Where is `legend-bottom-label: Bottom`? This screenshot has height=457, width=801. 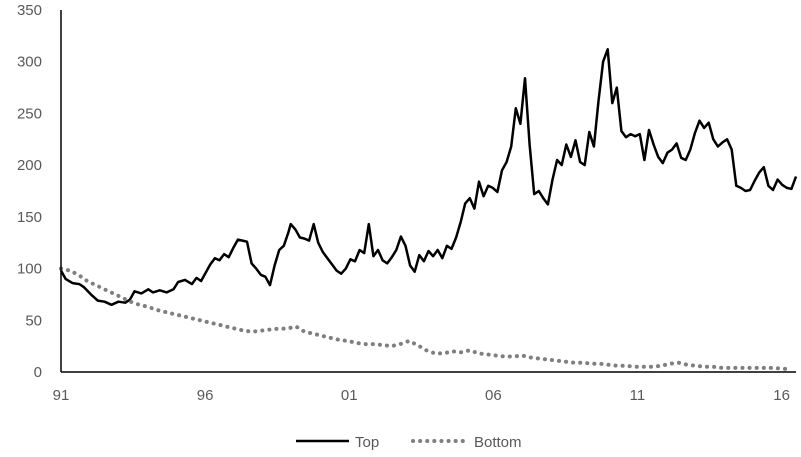
legend-bottom-label: Bottom is located at coordinates (498, 442).